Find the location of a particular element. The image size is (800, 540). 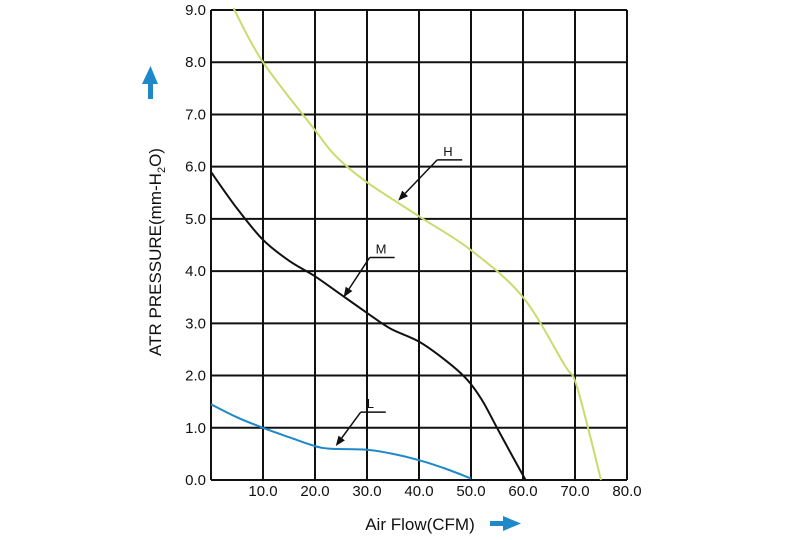

x-tick-label: 40.0 is located at coordinates (418, 491).